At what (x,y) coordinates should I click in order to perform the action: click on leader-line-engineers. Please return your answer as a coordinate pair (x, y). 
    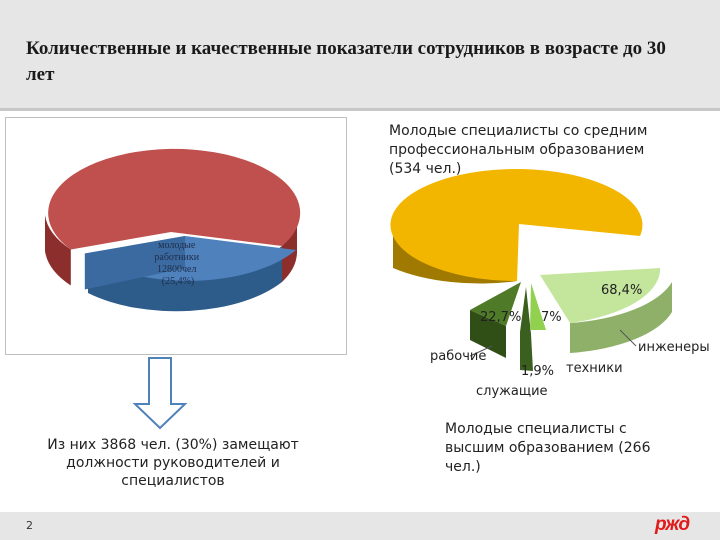
    Looking at the image, I should click on (628, 338).